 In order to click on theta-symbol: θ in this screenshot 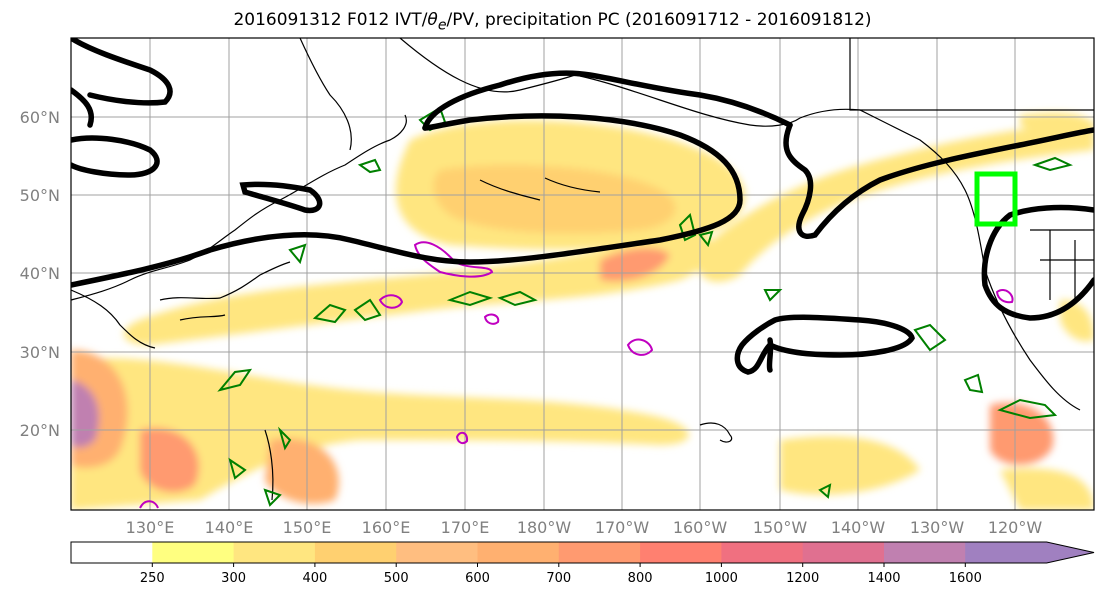, I will do `click(432, 20)`.